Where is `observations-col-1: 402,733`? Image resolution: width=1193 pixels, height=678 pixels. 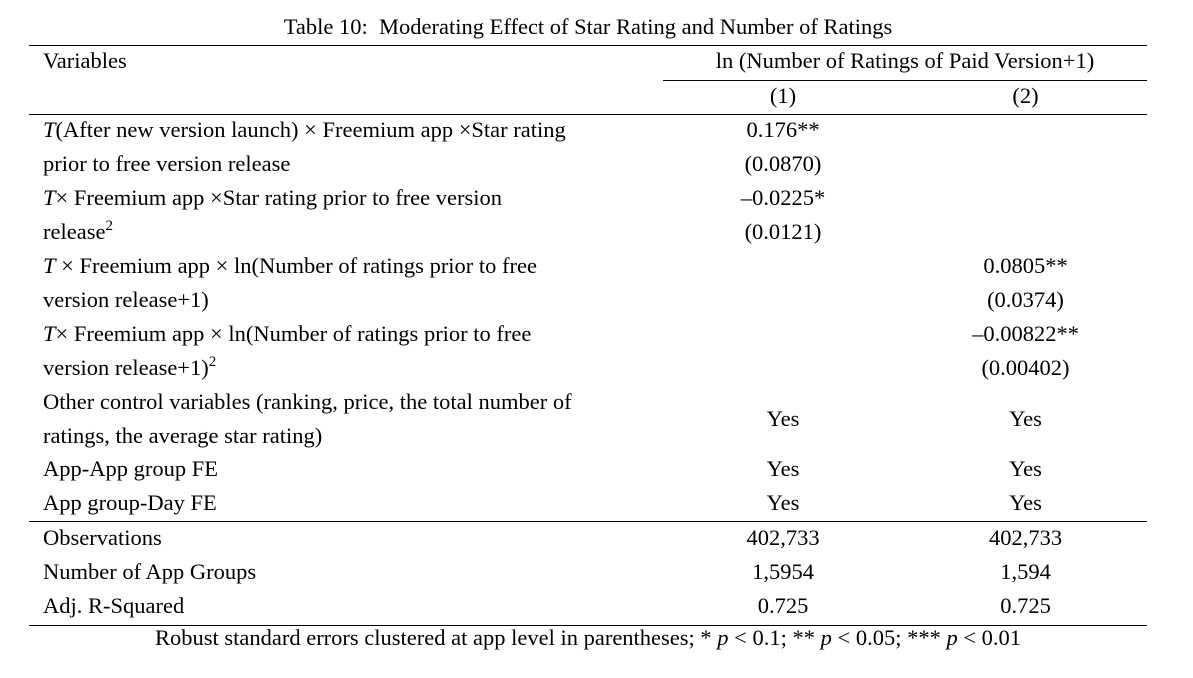 observations-col-1: 402,733 is located at coordinates (783, 537).